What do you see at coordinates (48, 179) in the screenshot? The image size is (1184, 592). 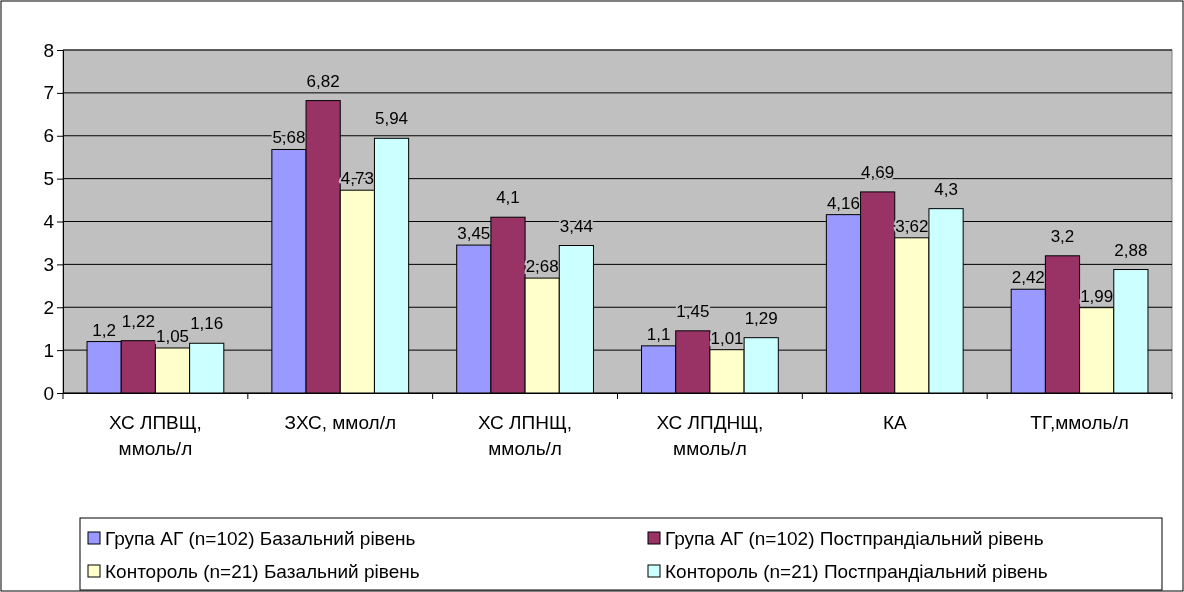 I see `y-tick-label: 5` at bounding box center [48, 179].